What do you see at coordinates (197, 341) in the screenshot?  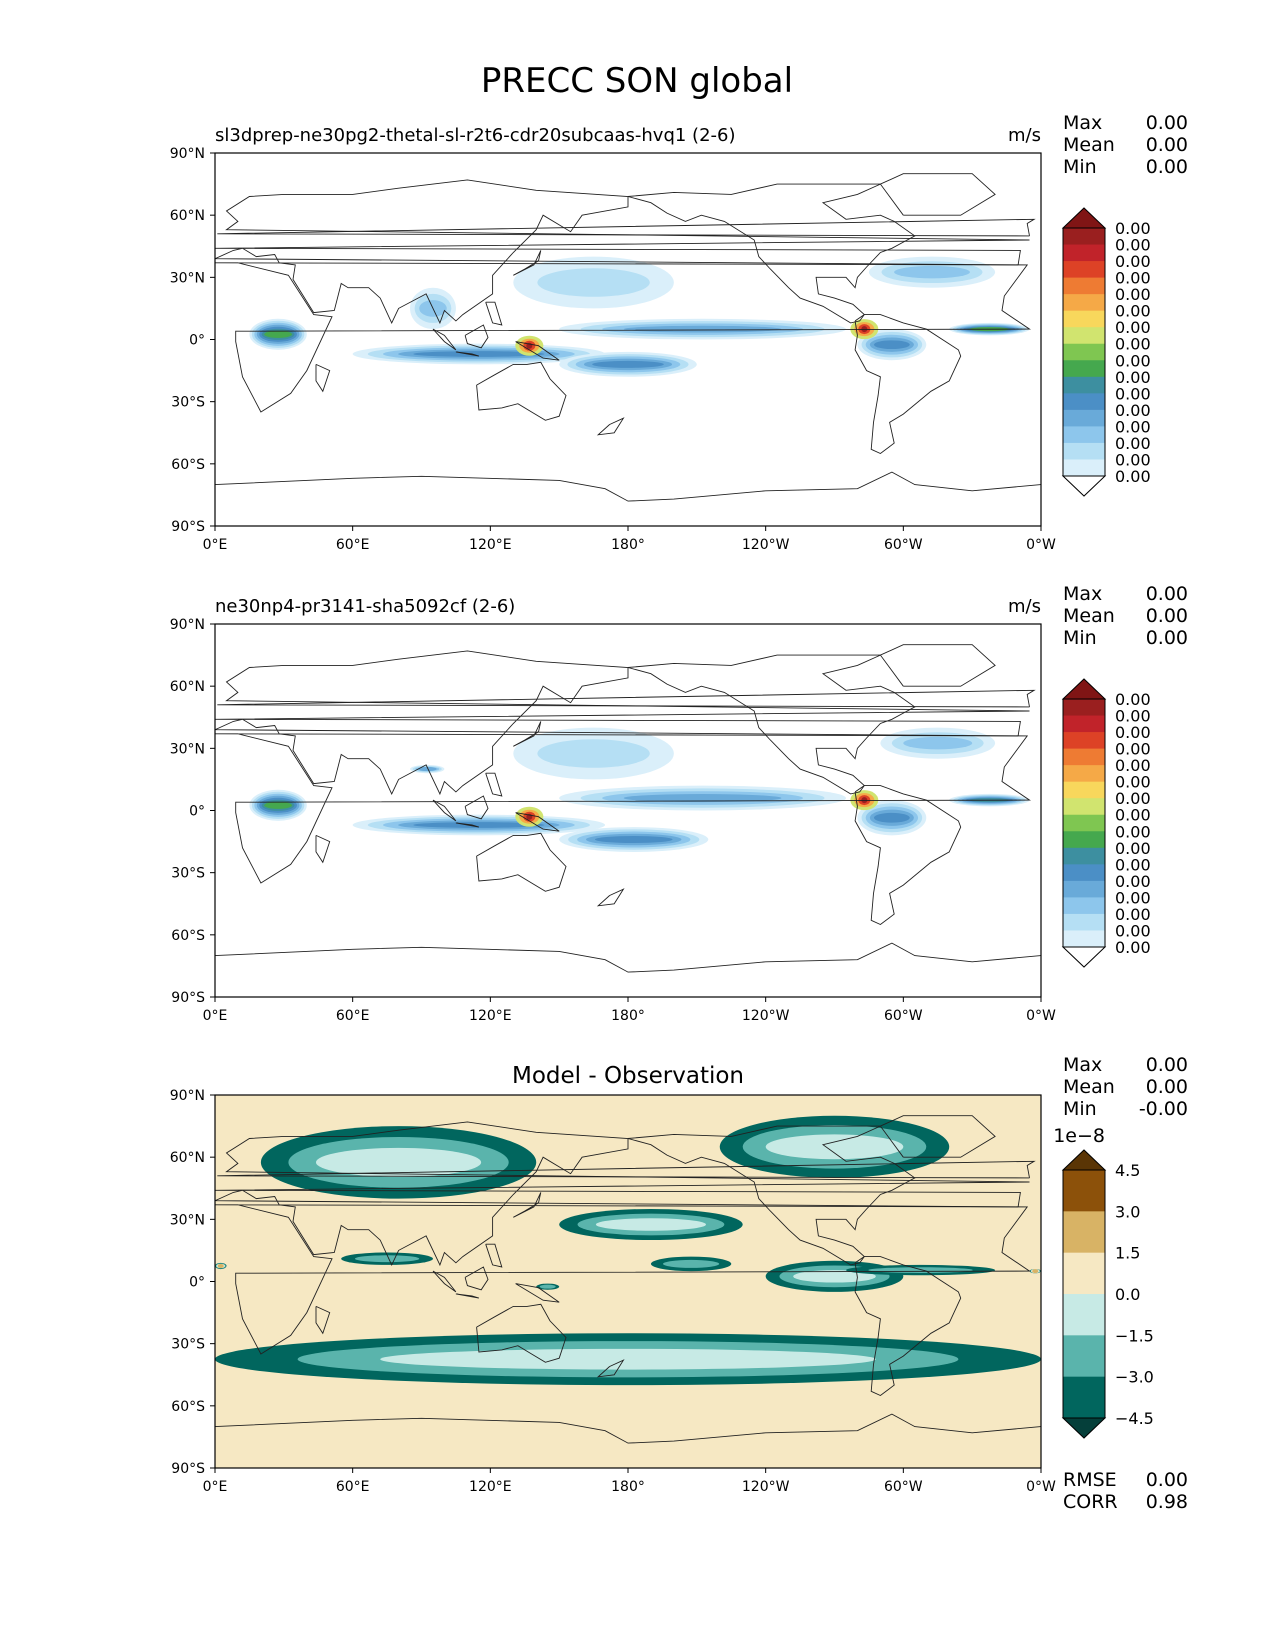 I see `y-tick-label: 0°` at bounding box center [197, 341].